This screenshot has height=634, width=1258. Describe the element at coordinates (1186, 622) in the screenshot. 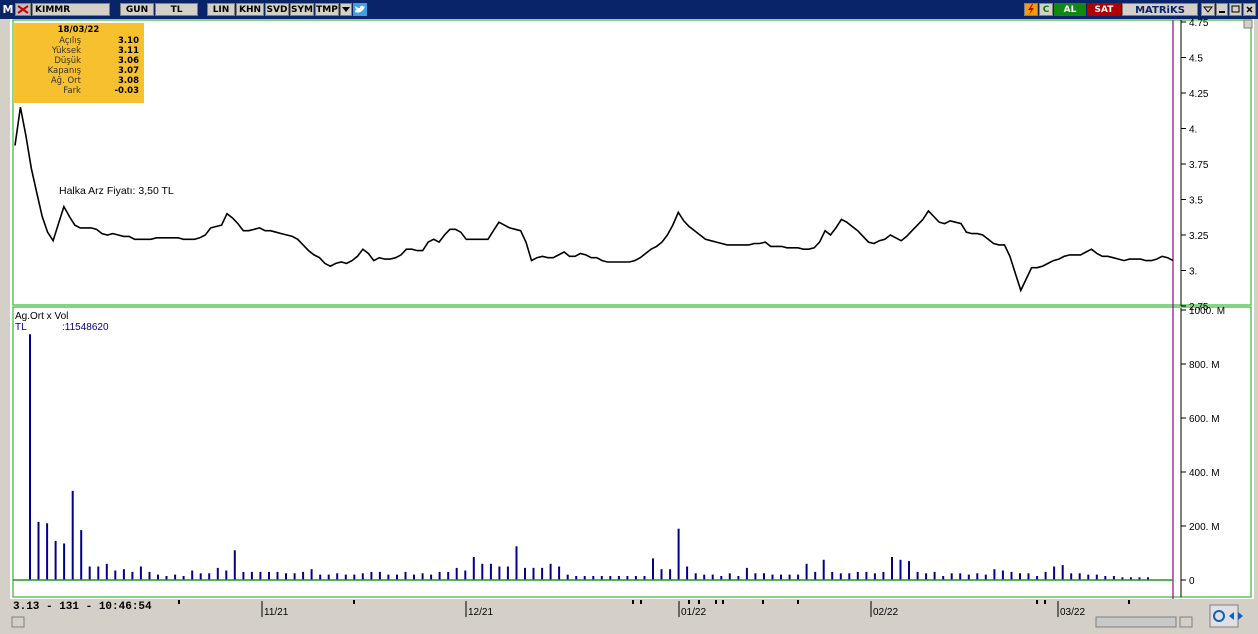

I see `scroll-right-icon` at that location.